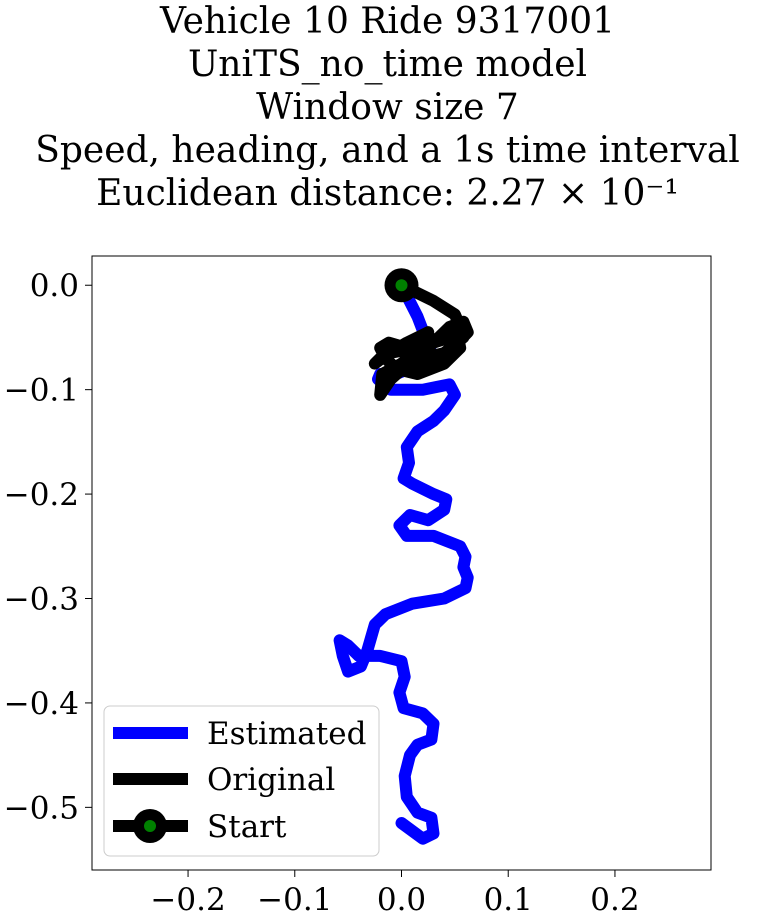  What do you see at coordinates (48, 547) in the screenshot?
I see `y-axis: 0.0 −0.1 −0.2 −0.3 −0.4 −0.5` at bounding box center [48, 547].